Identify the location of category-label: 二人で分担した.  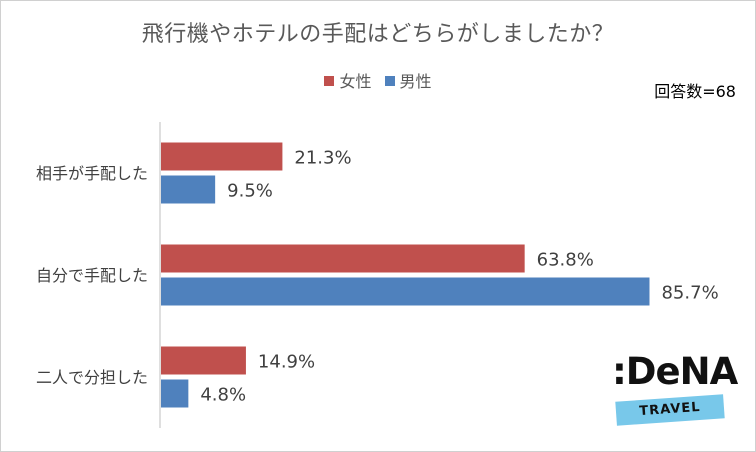
(92, 377).